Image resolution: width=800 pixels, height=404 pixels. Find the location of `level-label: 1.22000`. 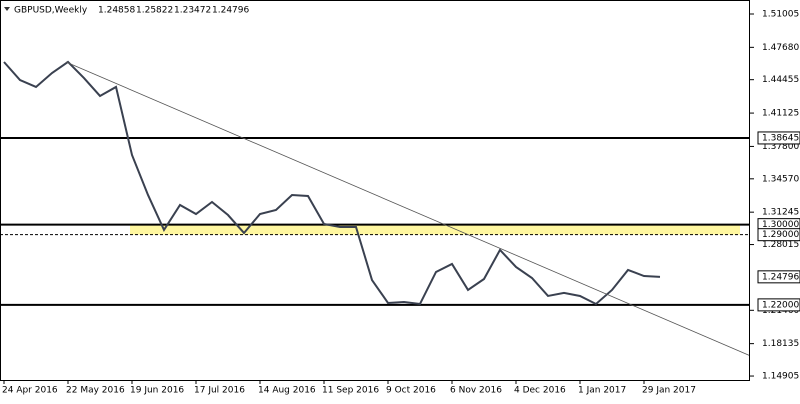

level-label: 1.22000 is located at coordinates (780, 305).